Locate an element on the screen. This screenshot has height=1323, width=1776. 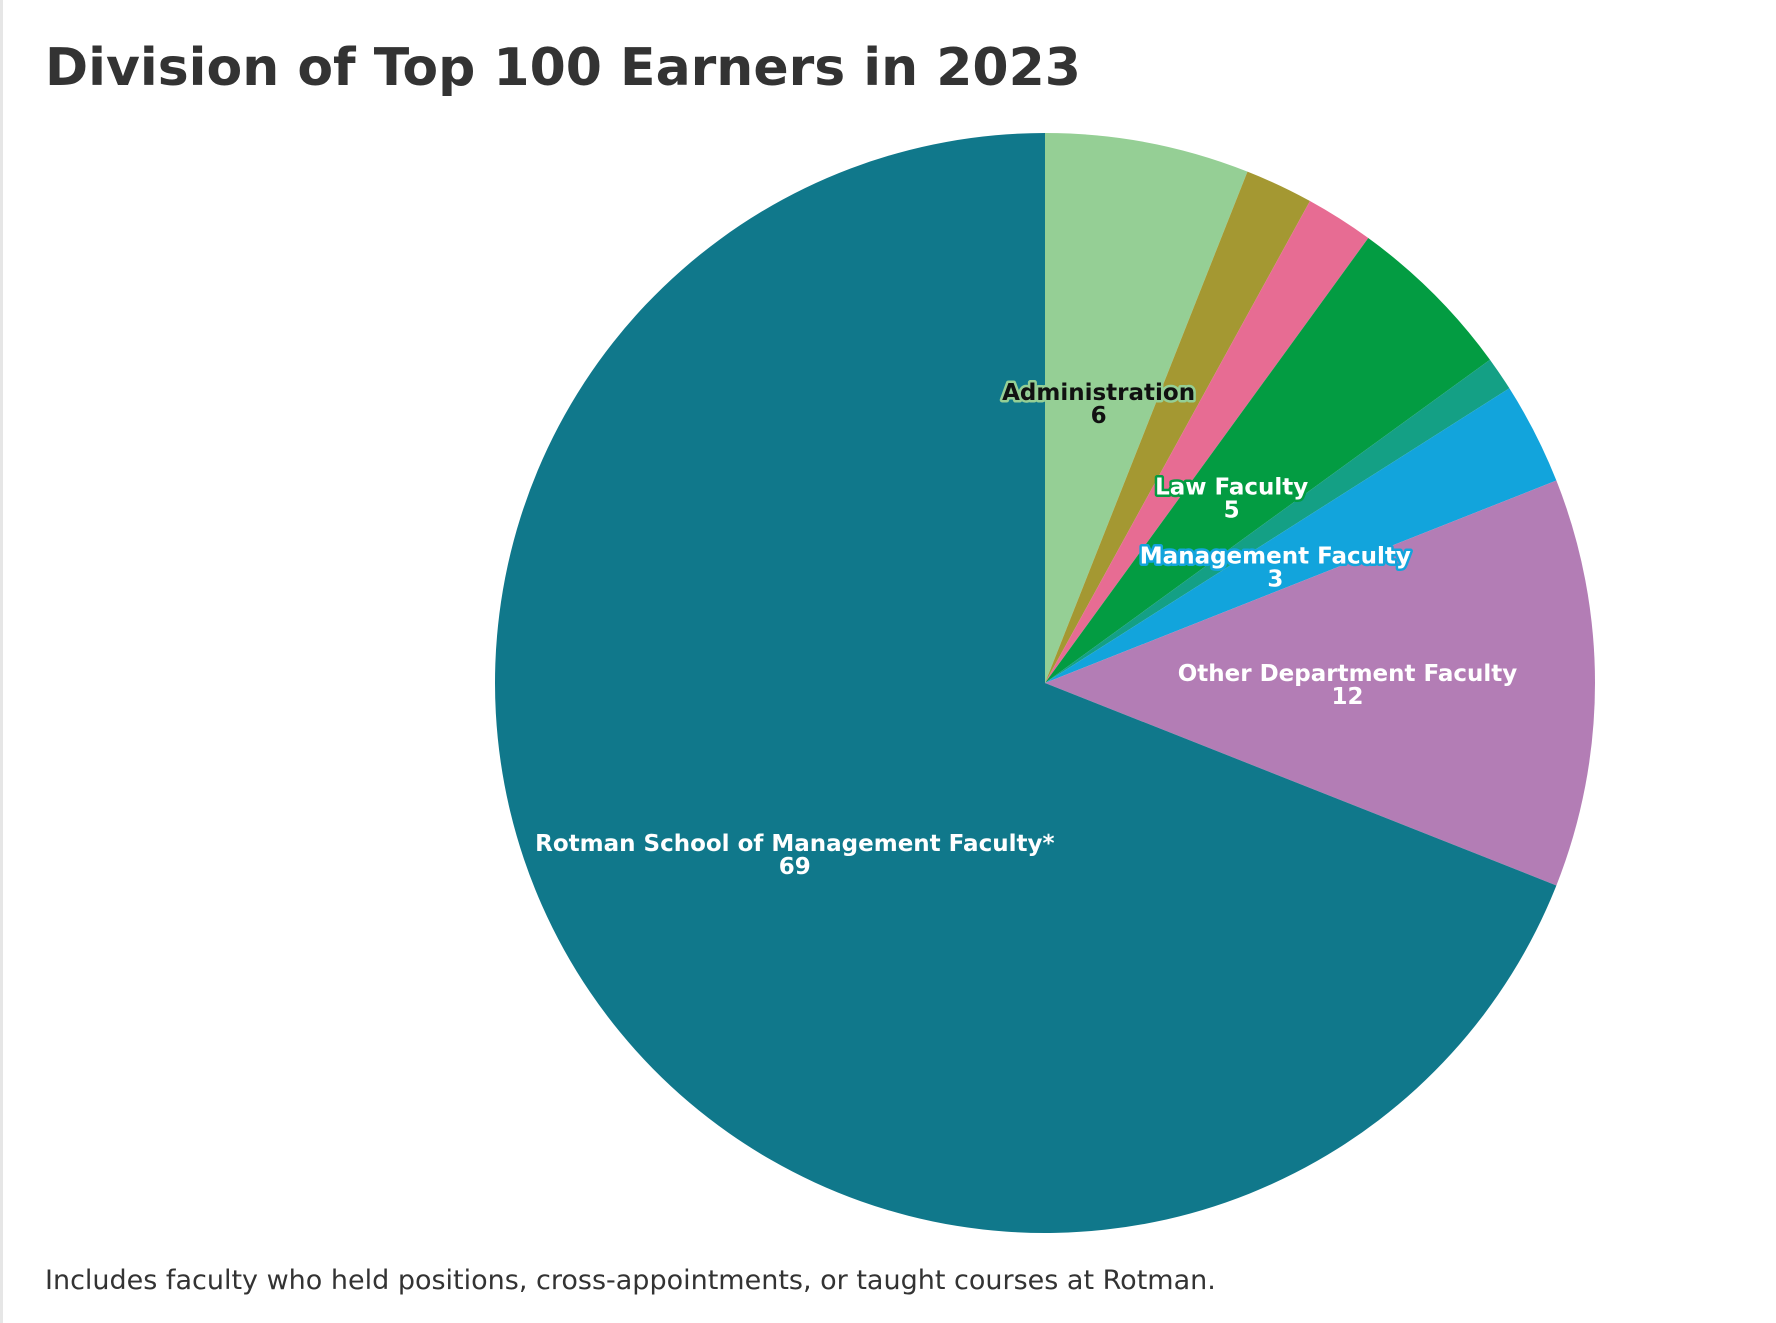
pie-slice-law-faculty is located at coordinates (1267, 460).